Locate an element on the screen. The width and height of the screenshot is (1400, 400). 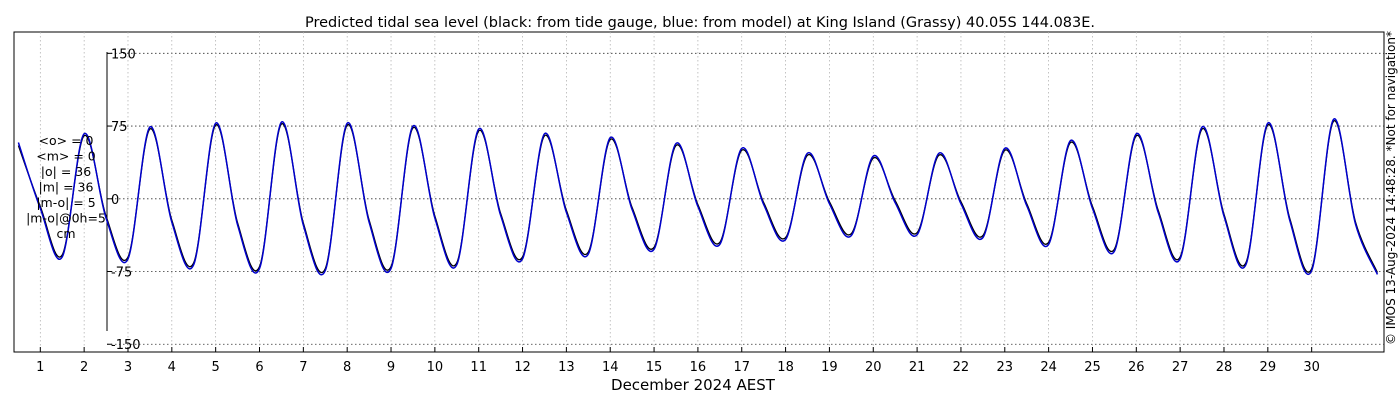
x-tick-label: 15 is located at coordinates (654, 367).